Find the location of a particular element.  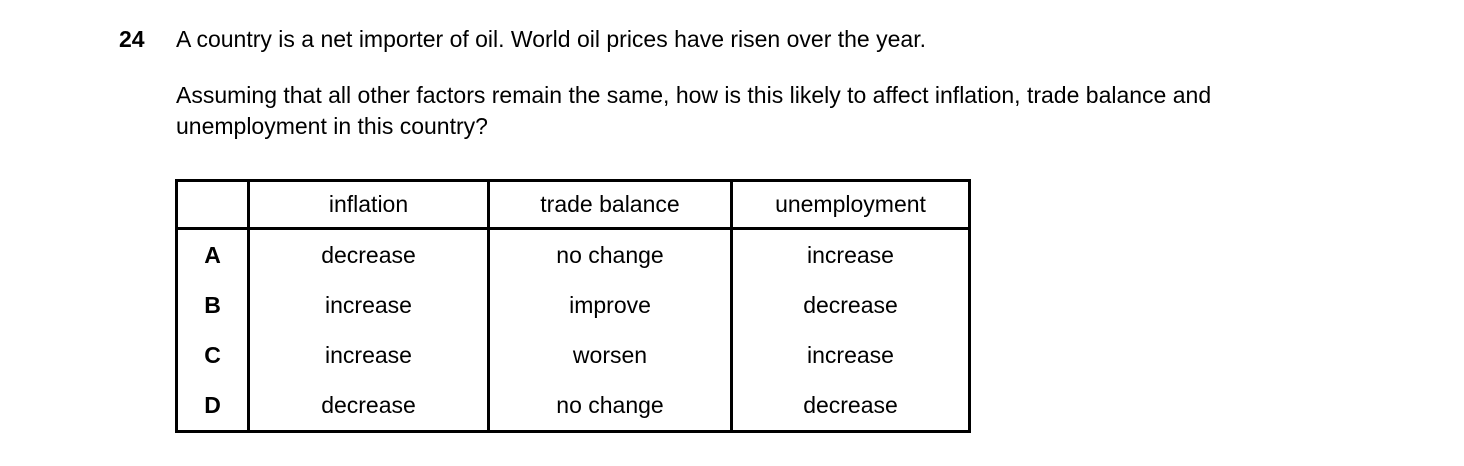

option-c-trade-balance: worsen is located at coordinates (610, 355).